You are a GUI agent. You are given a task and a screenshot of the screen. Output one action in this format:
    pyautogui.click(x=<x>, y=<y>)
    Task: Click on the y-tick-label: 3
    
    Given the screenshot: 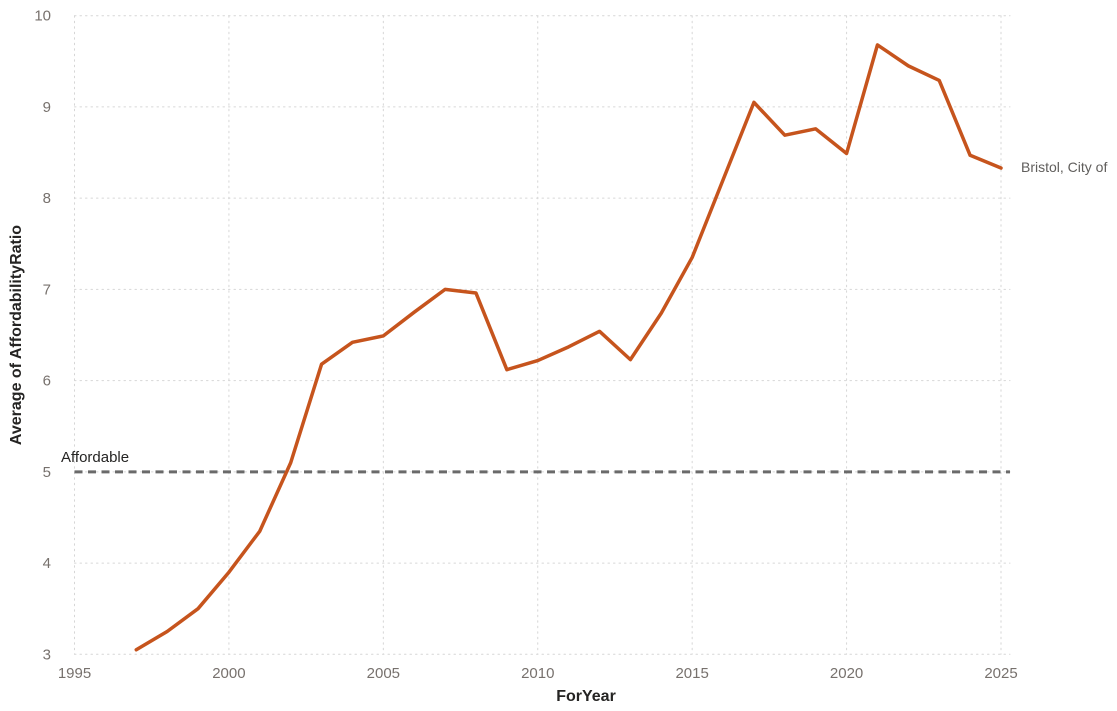 What is the action you would take?
    pyautogui.click(x=47, y=654)
    